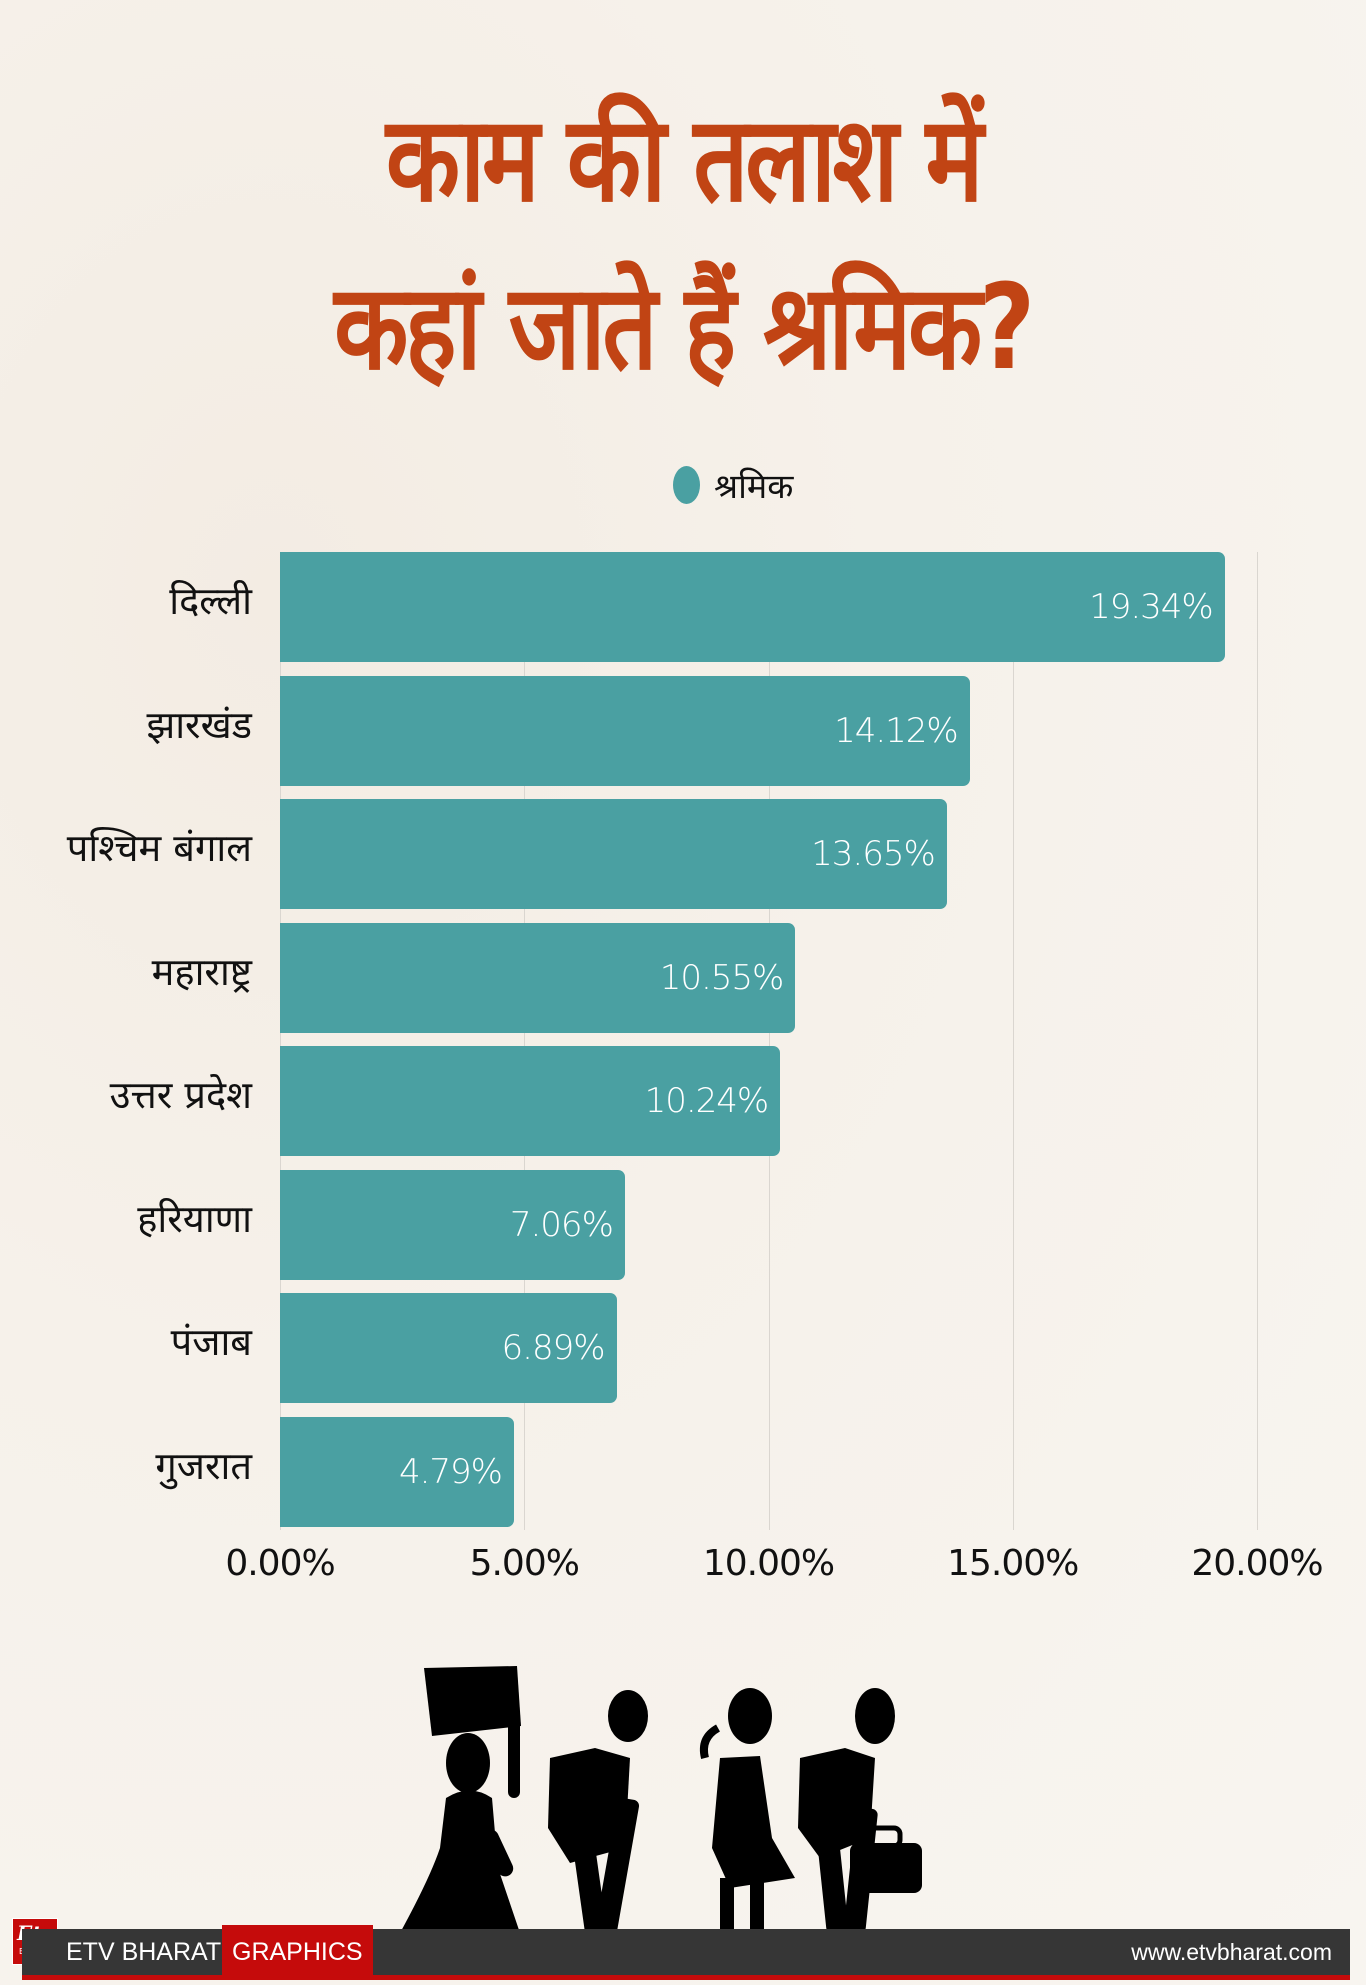  I want to click on migrant-workers-walking-icon, so click(670, 1793).